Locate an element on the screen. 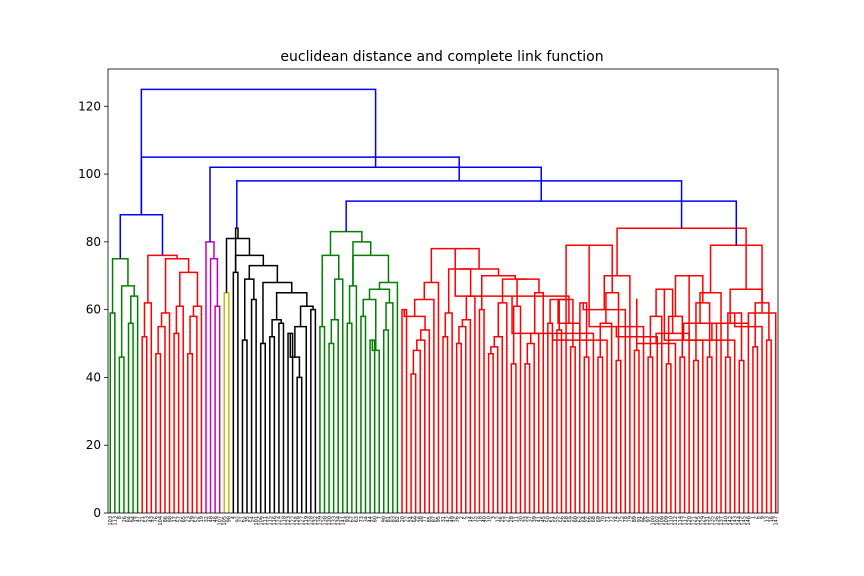  leaf-label: 37 is located at coordinates (530, 519).